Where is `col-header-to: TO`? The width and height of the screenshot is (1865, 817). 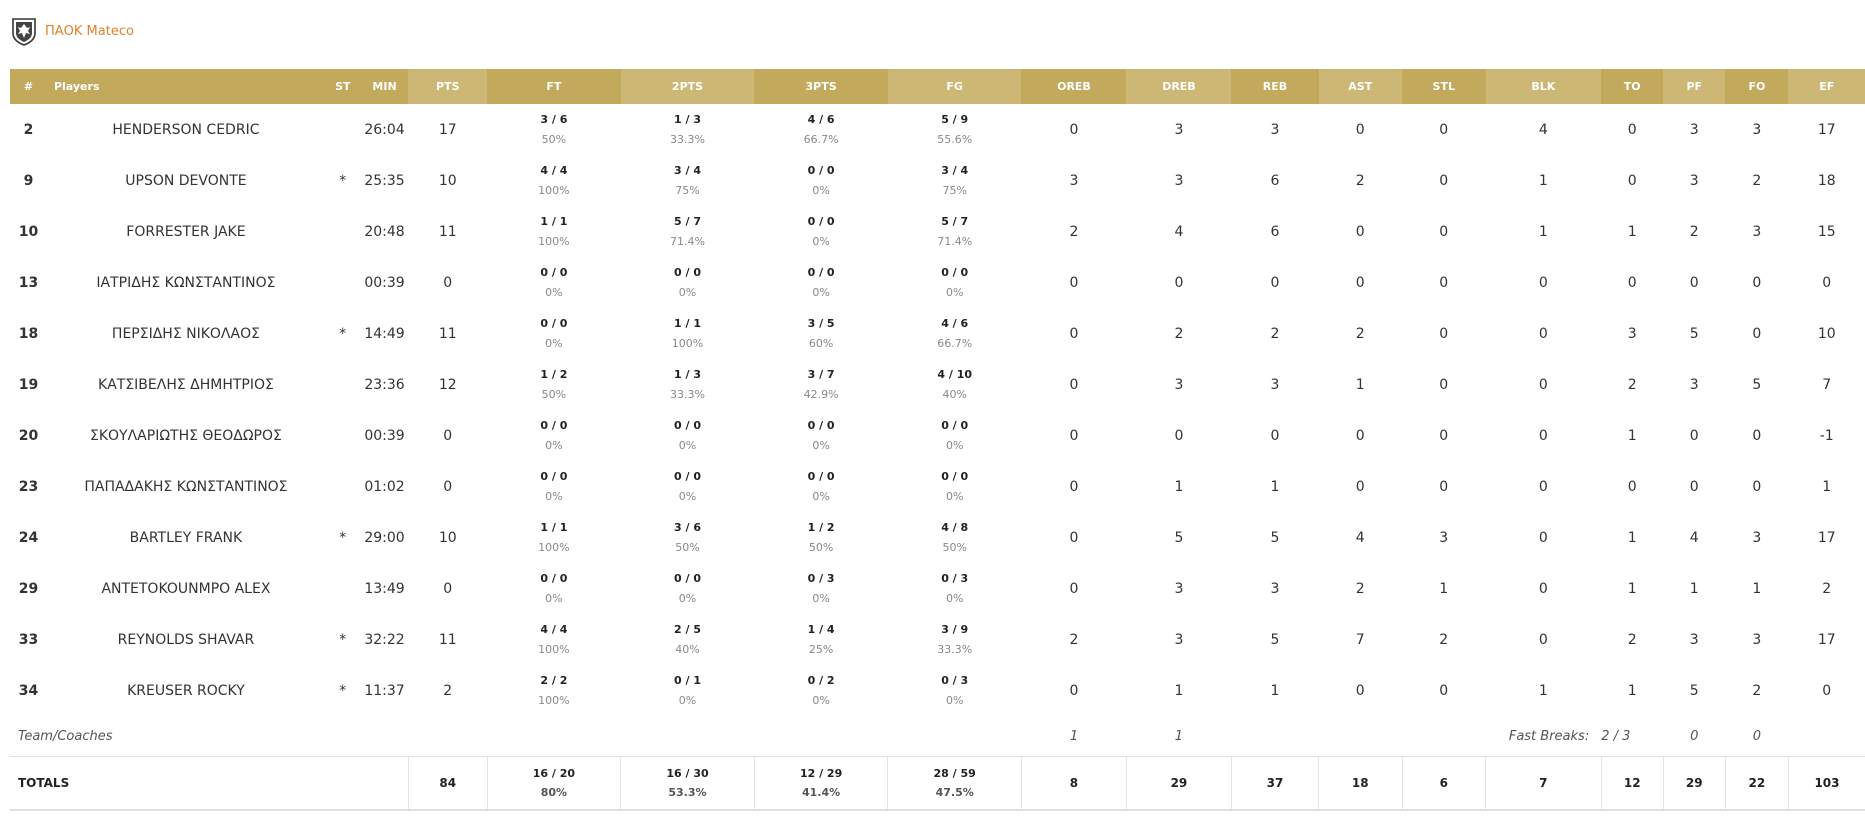 col-header-to: TO is located at coordinates (1632, 86).